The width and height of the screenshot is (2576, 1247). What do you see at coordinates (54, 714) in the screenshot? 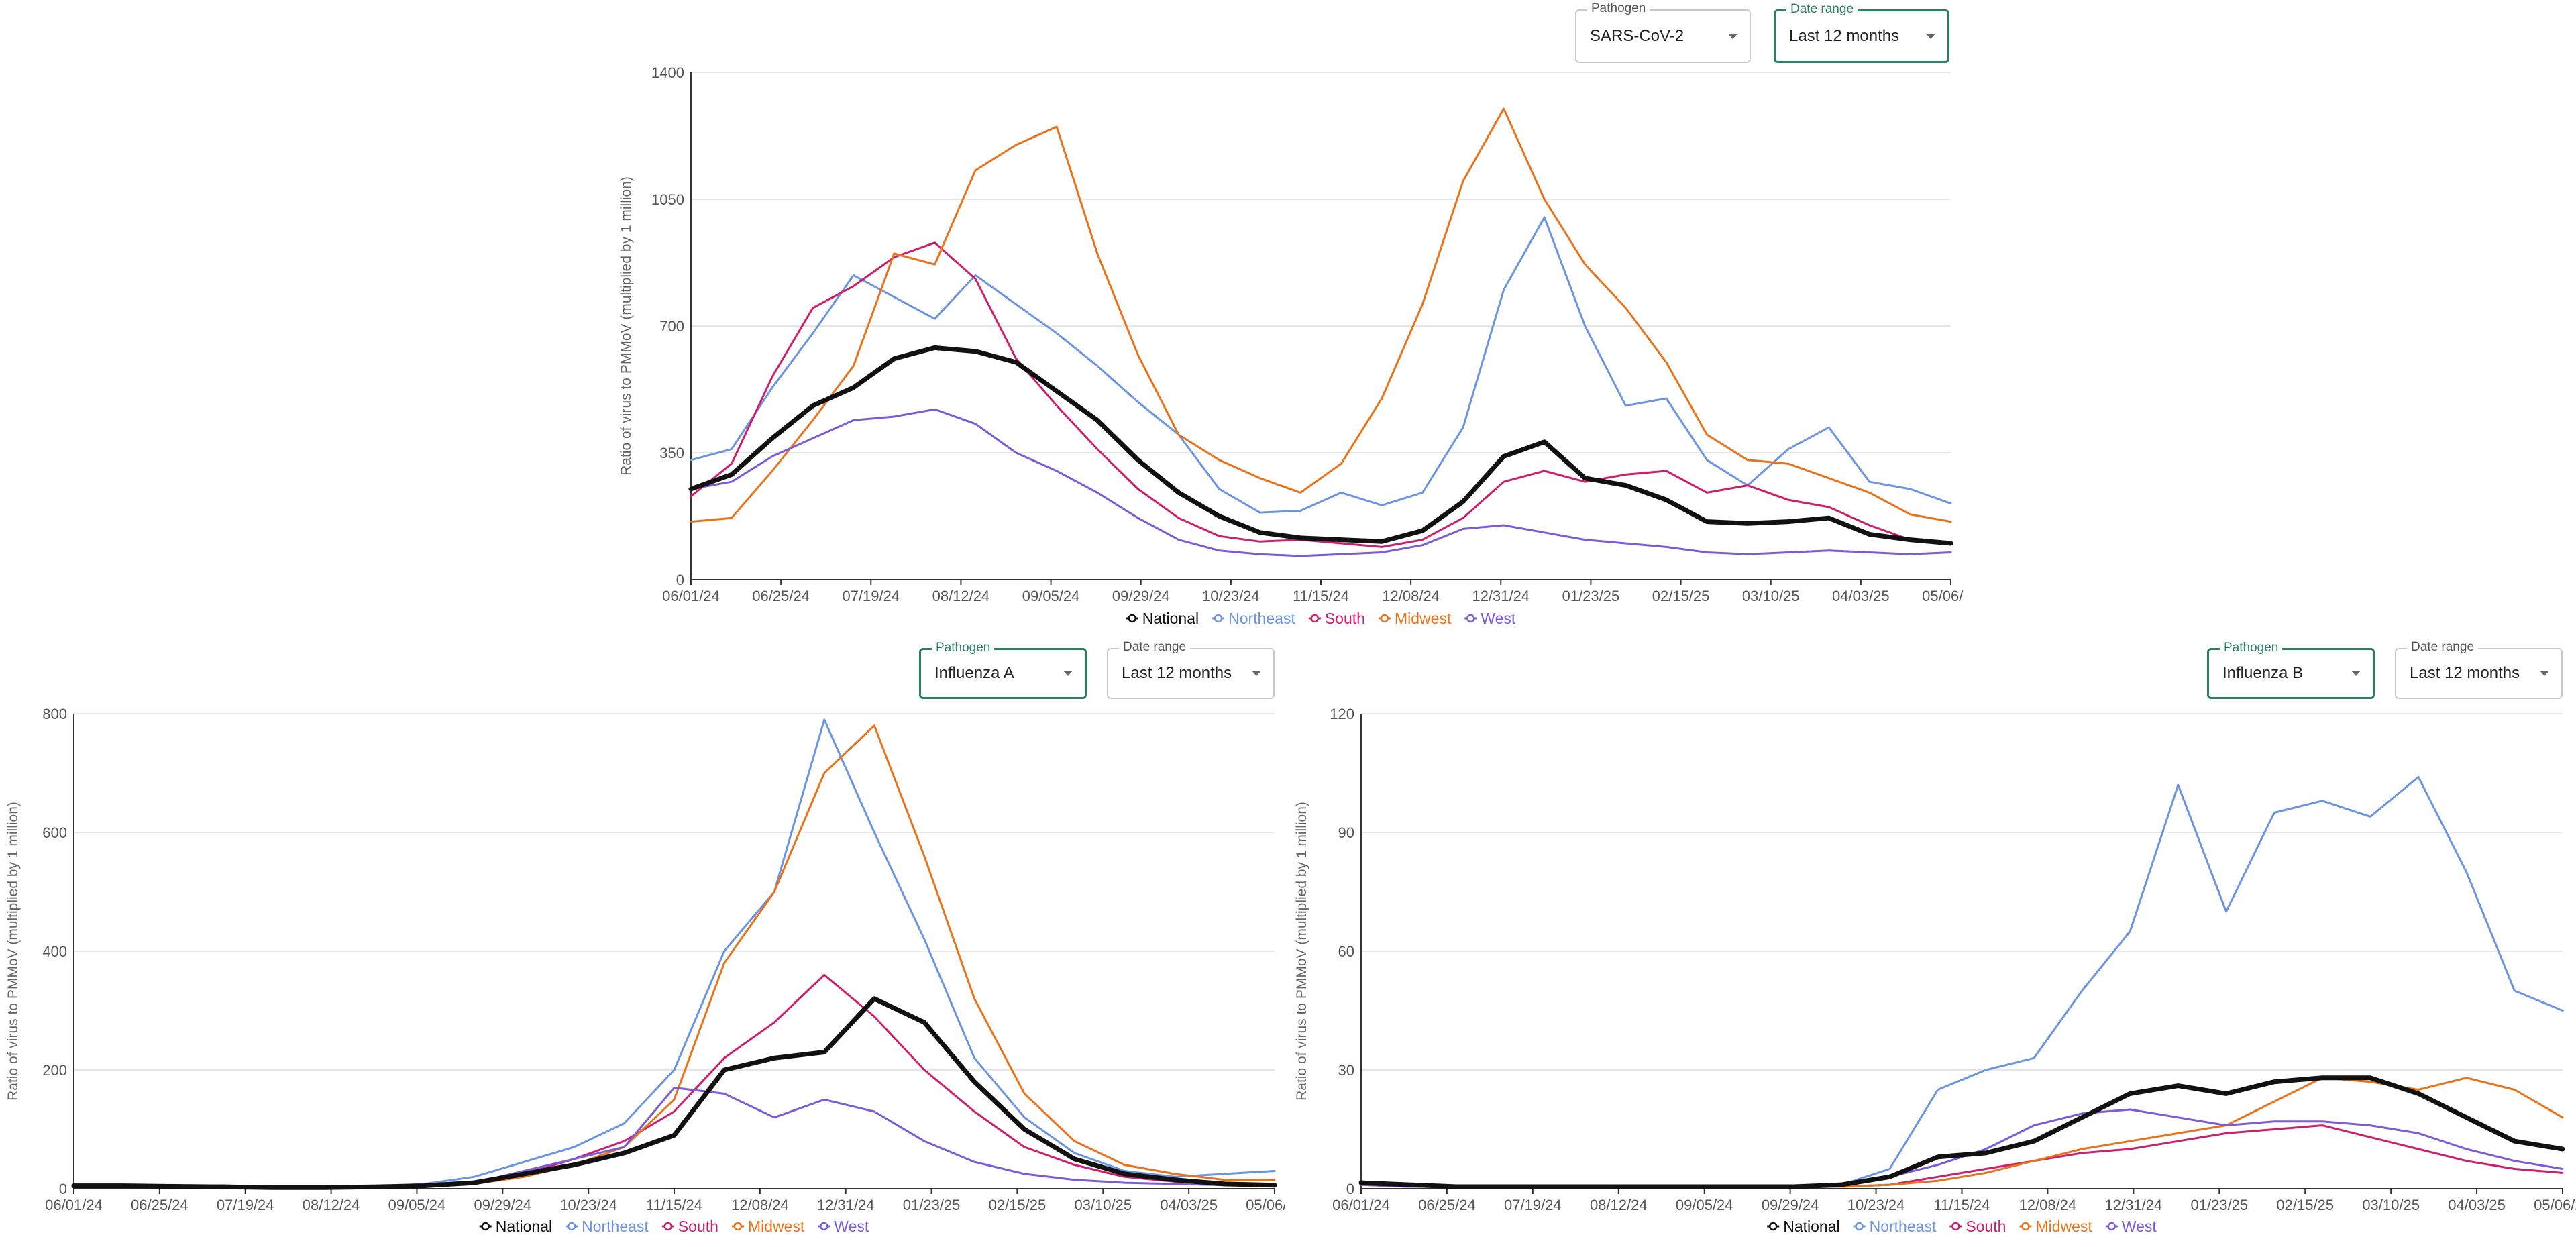
I see `y-tick-label: 800` at bounding box center [54, 714].